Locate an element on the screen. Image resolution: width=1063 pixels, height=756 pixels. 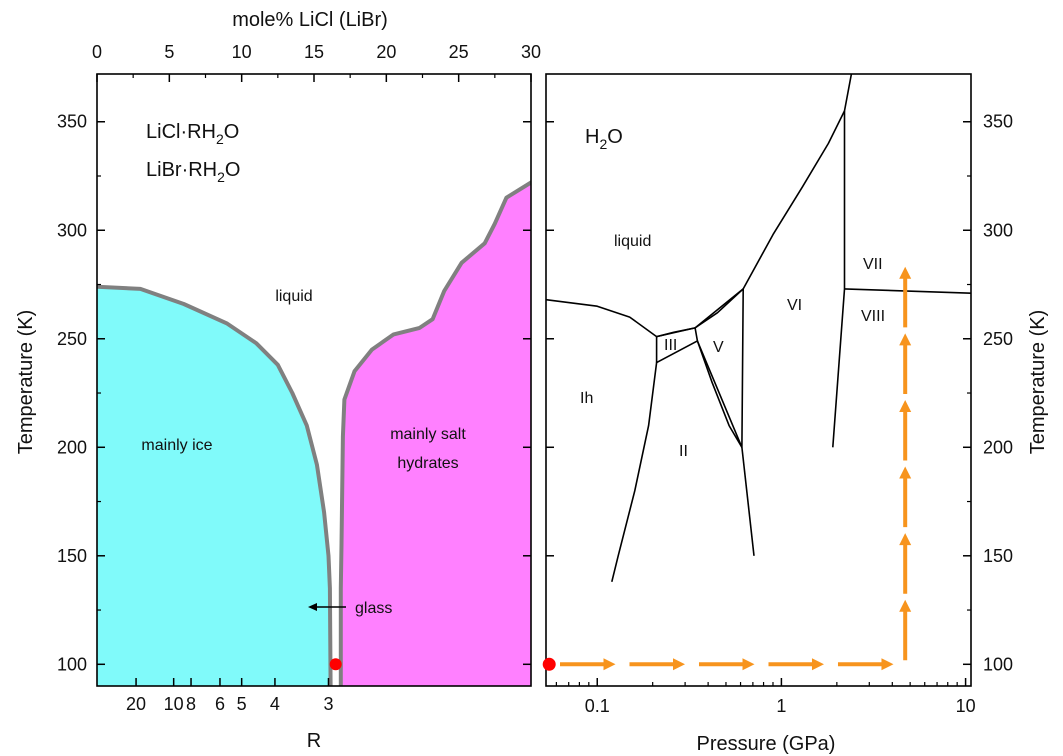
formula-licl-hydrate: LiCl·RH2O is located at coordinates (192, 134).